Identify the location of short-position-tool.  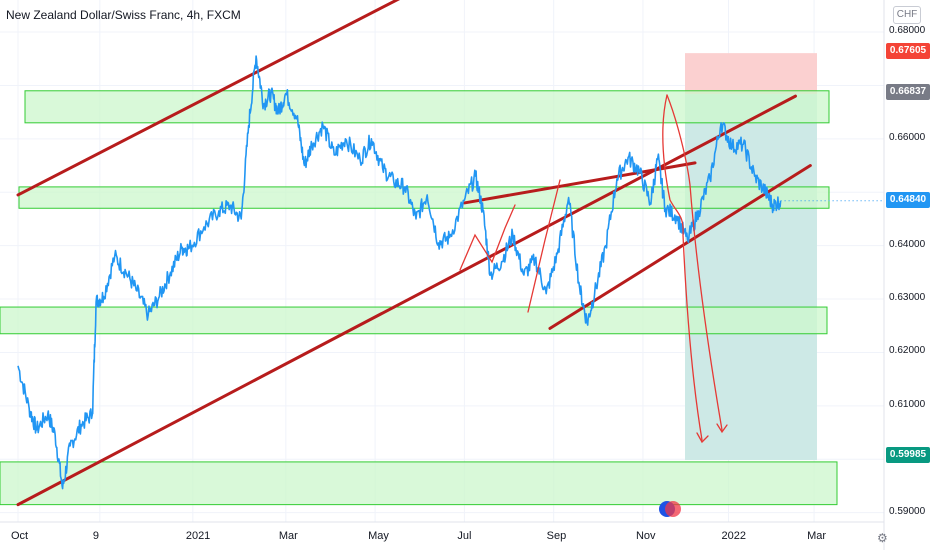
(751, 257).